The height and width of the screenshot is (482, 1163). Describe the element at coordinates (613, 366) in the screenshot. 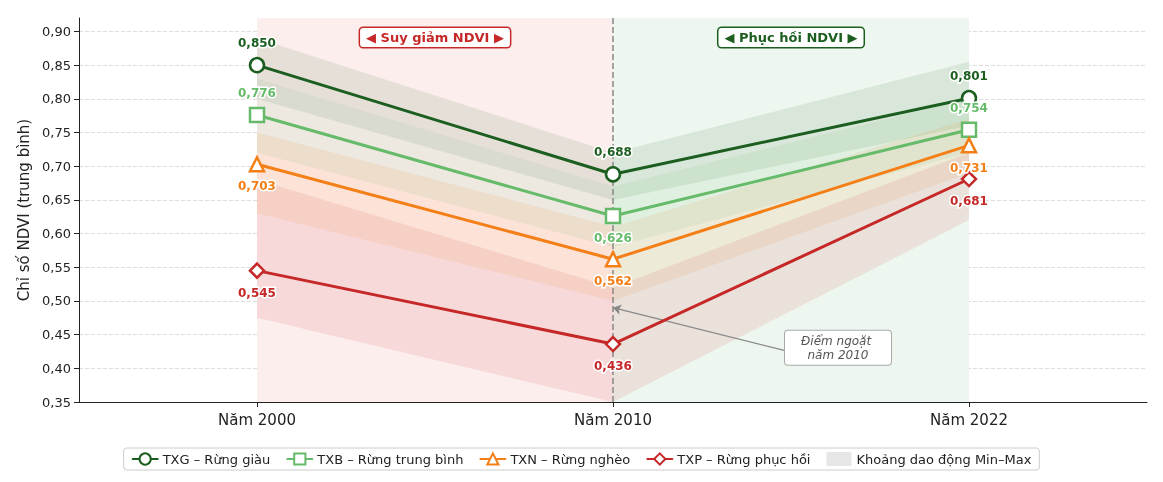

I see `data-label: 0,436` at that location.